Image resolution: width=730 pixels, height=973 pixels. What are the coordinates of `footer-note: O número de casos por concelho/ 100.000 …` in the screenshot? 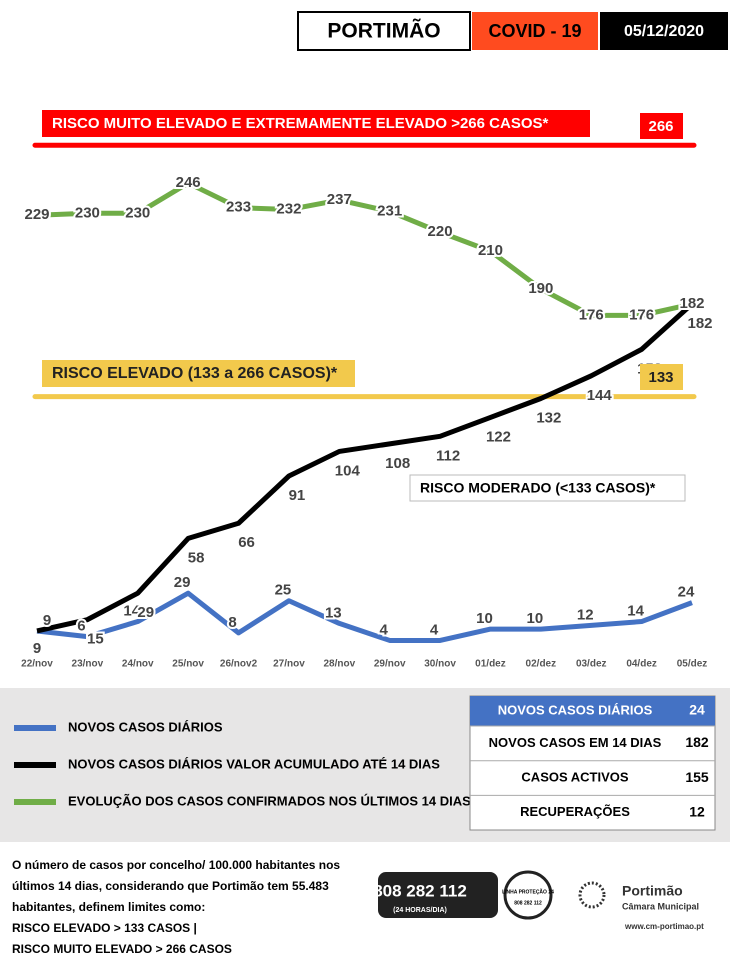 It's located at (176, 865).